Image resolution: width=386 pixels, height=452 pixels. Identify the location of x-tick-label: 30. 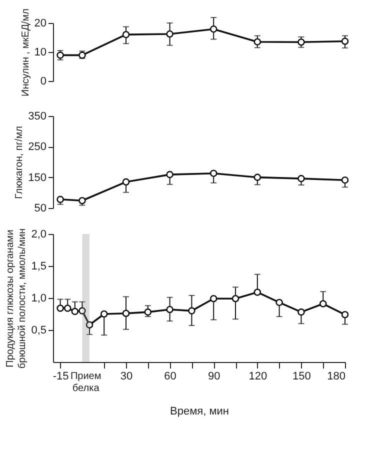
(126, 376).